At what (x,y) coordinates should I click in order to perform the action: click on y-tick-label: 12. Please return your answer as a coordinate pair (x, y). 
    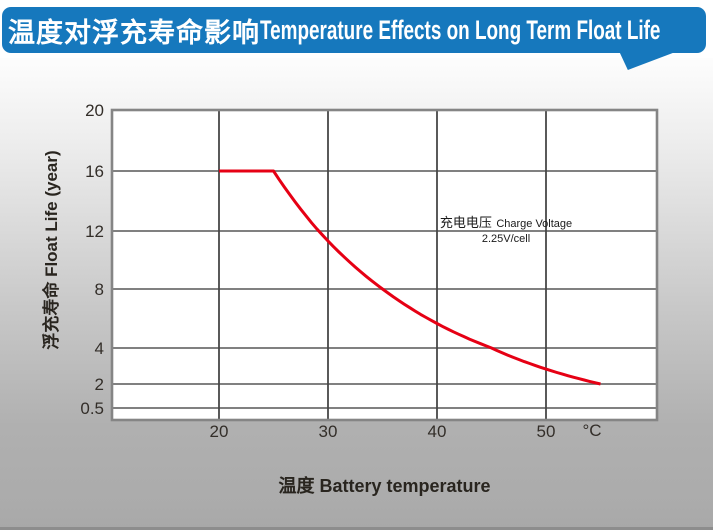
    Looking at the image, I should click on (94, 231).